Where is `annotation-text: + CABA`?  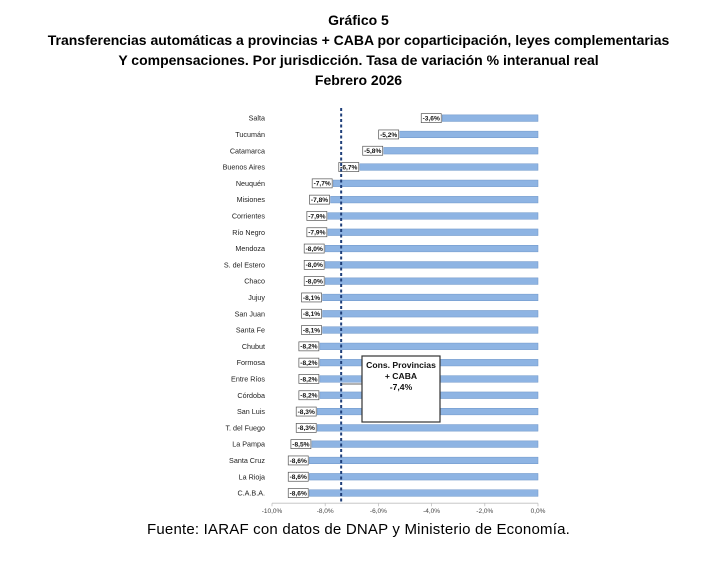
annotation-text: + CABA is located at coordinates (401, 376).